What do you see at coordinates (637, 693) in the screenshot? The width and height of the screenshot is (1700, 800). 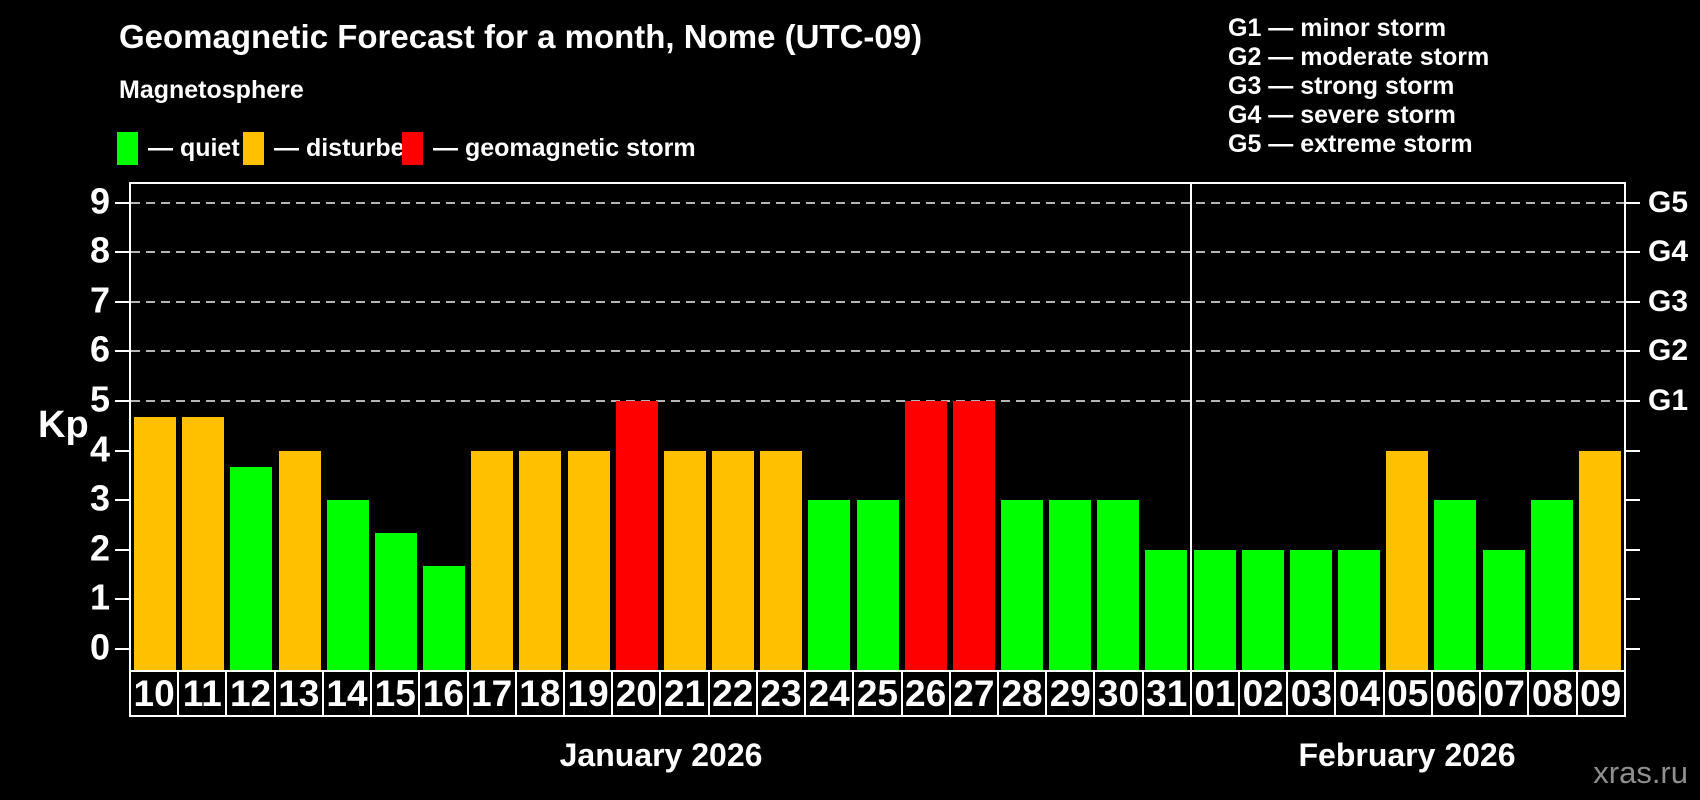 I see `day-label-20: 20` at bounding box center [637, 693].